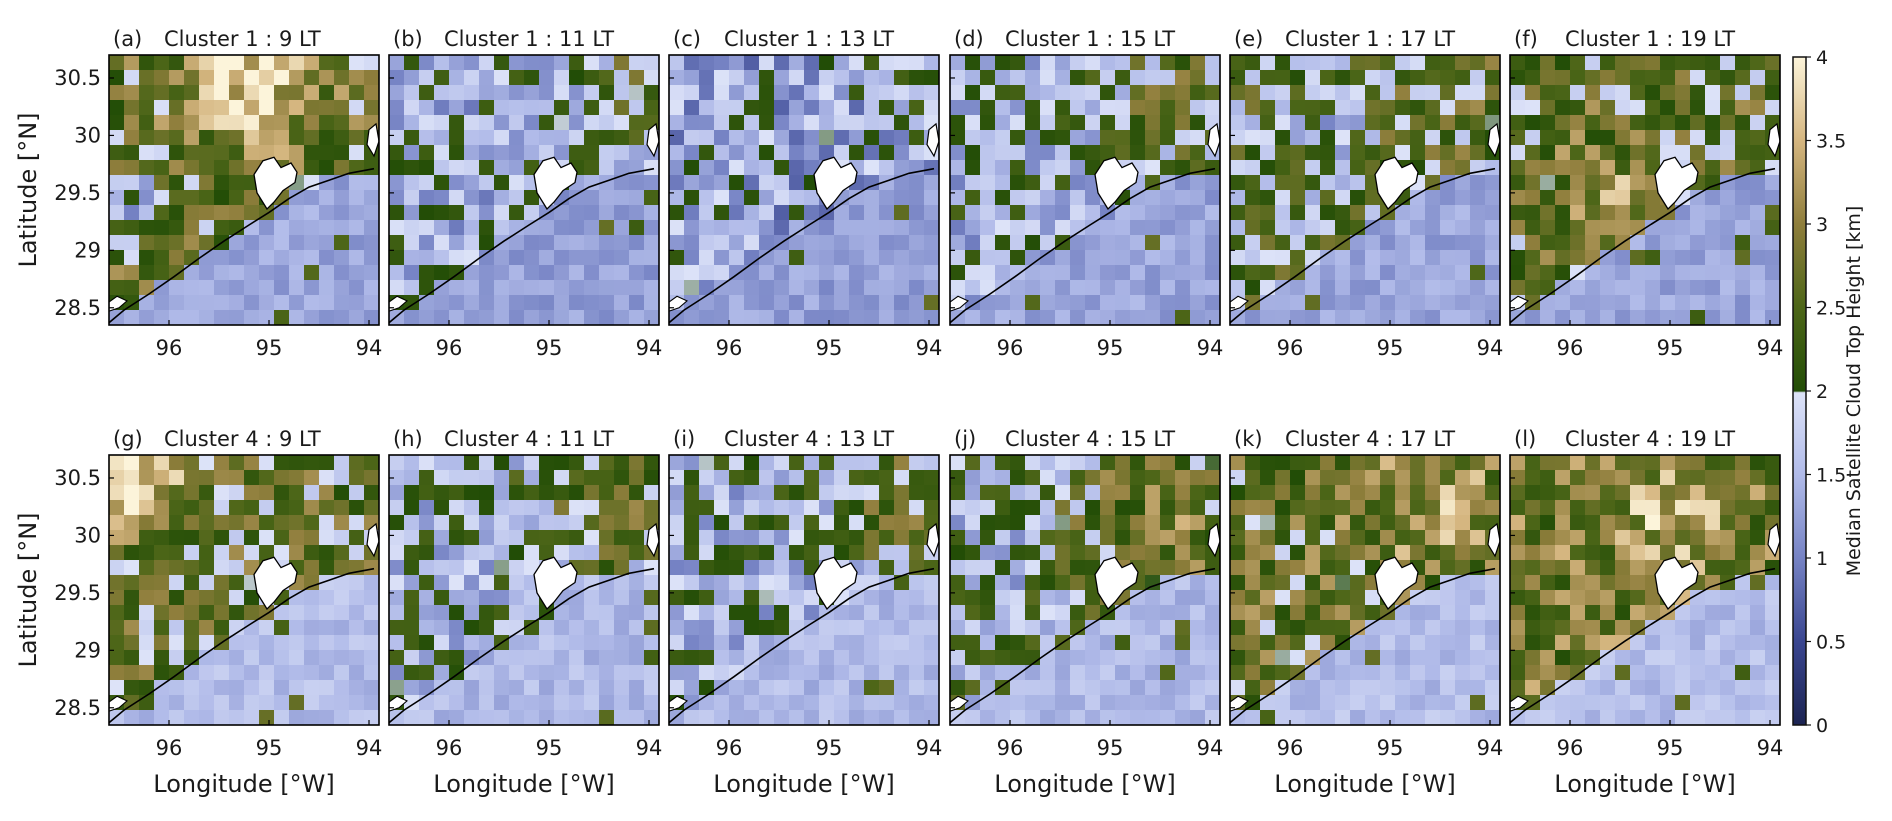 The height and width of the screenshot is (821, 1892). What do you see at coordinates (524, 590) in the screenshot?
I see `heatmap-cells` at bounding box center [524, 590].